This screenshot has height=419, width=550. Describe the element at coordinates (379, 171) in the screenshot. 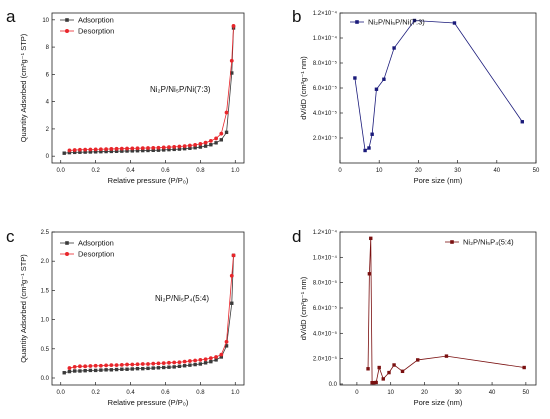

I see `x-tick-label: 10` at that location.